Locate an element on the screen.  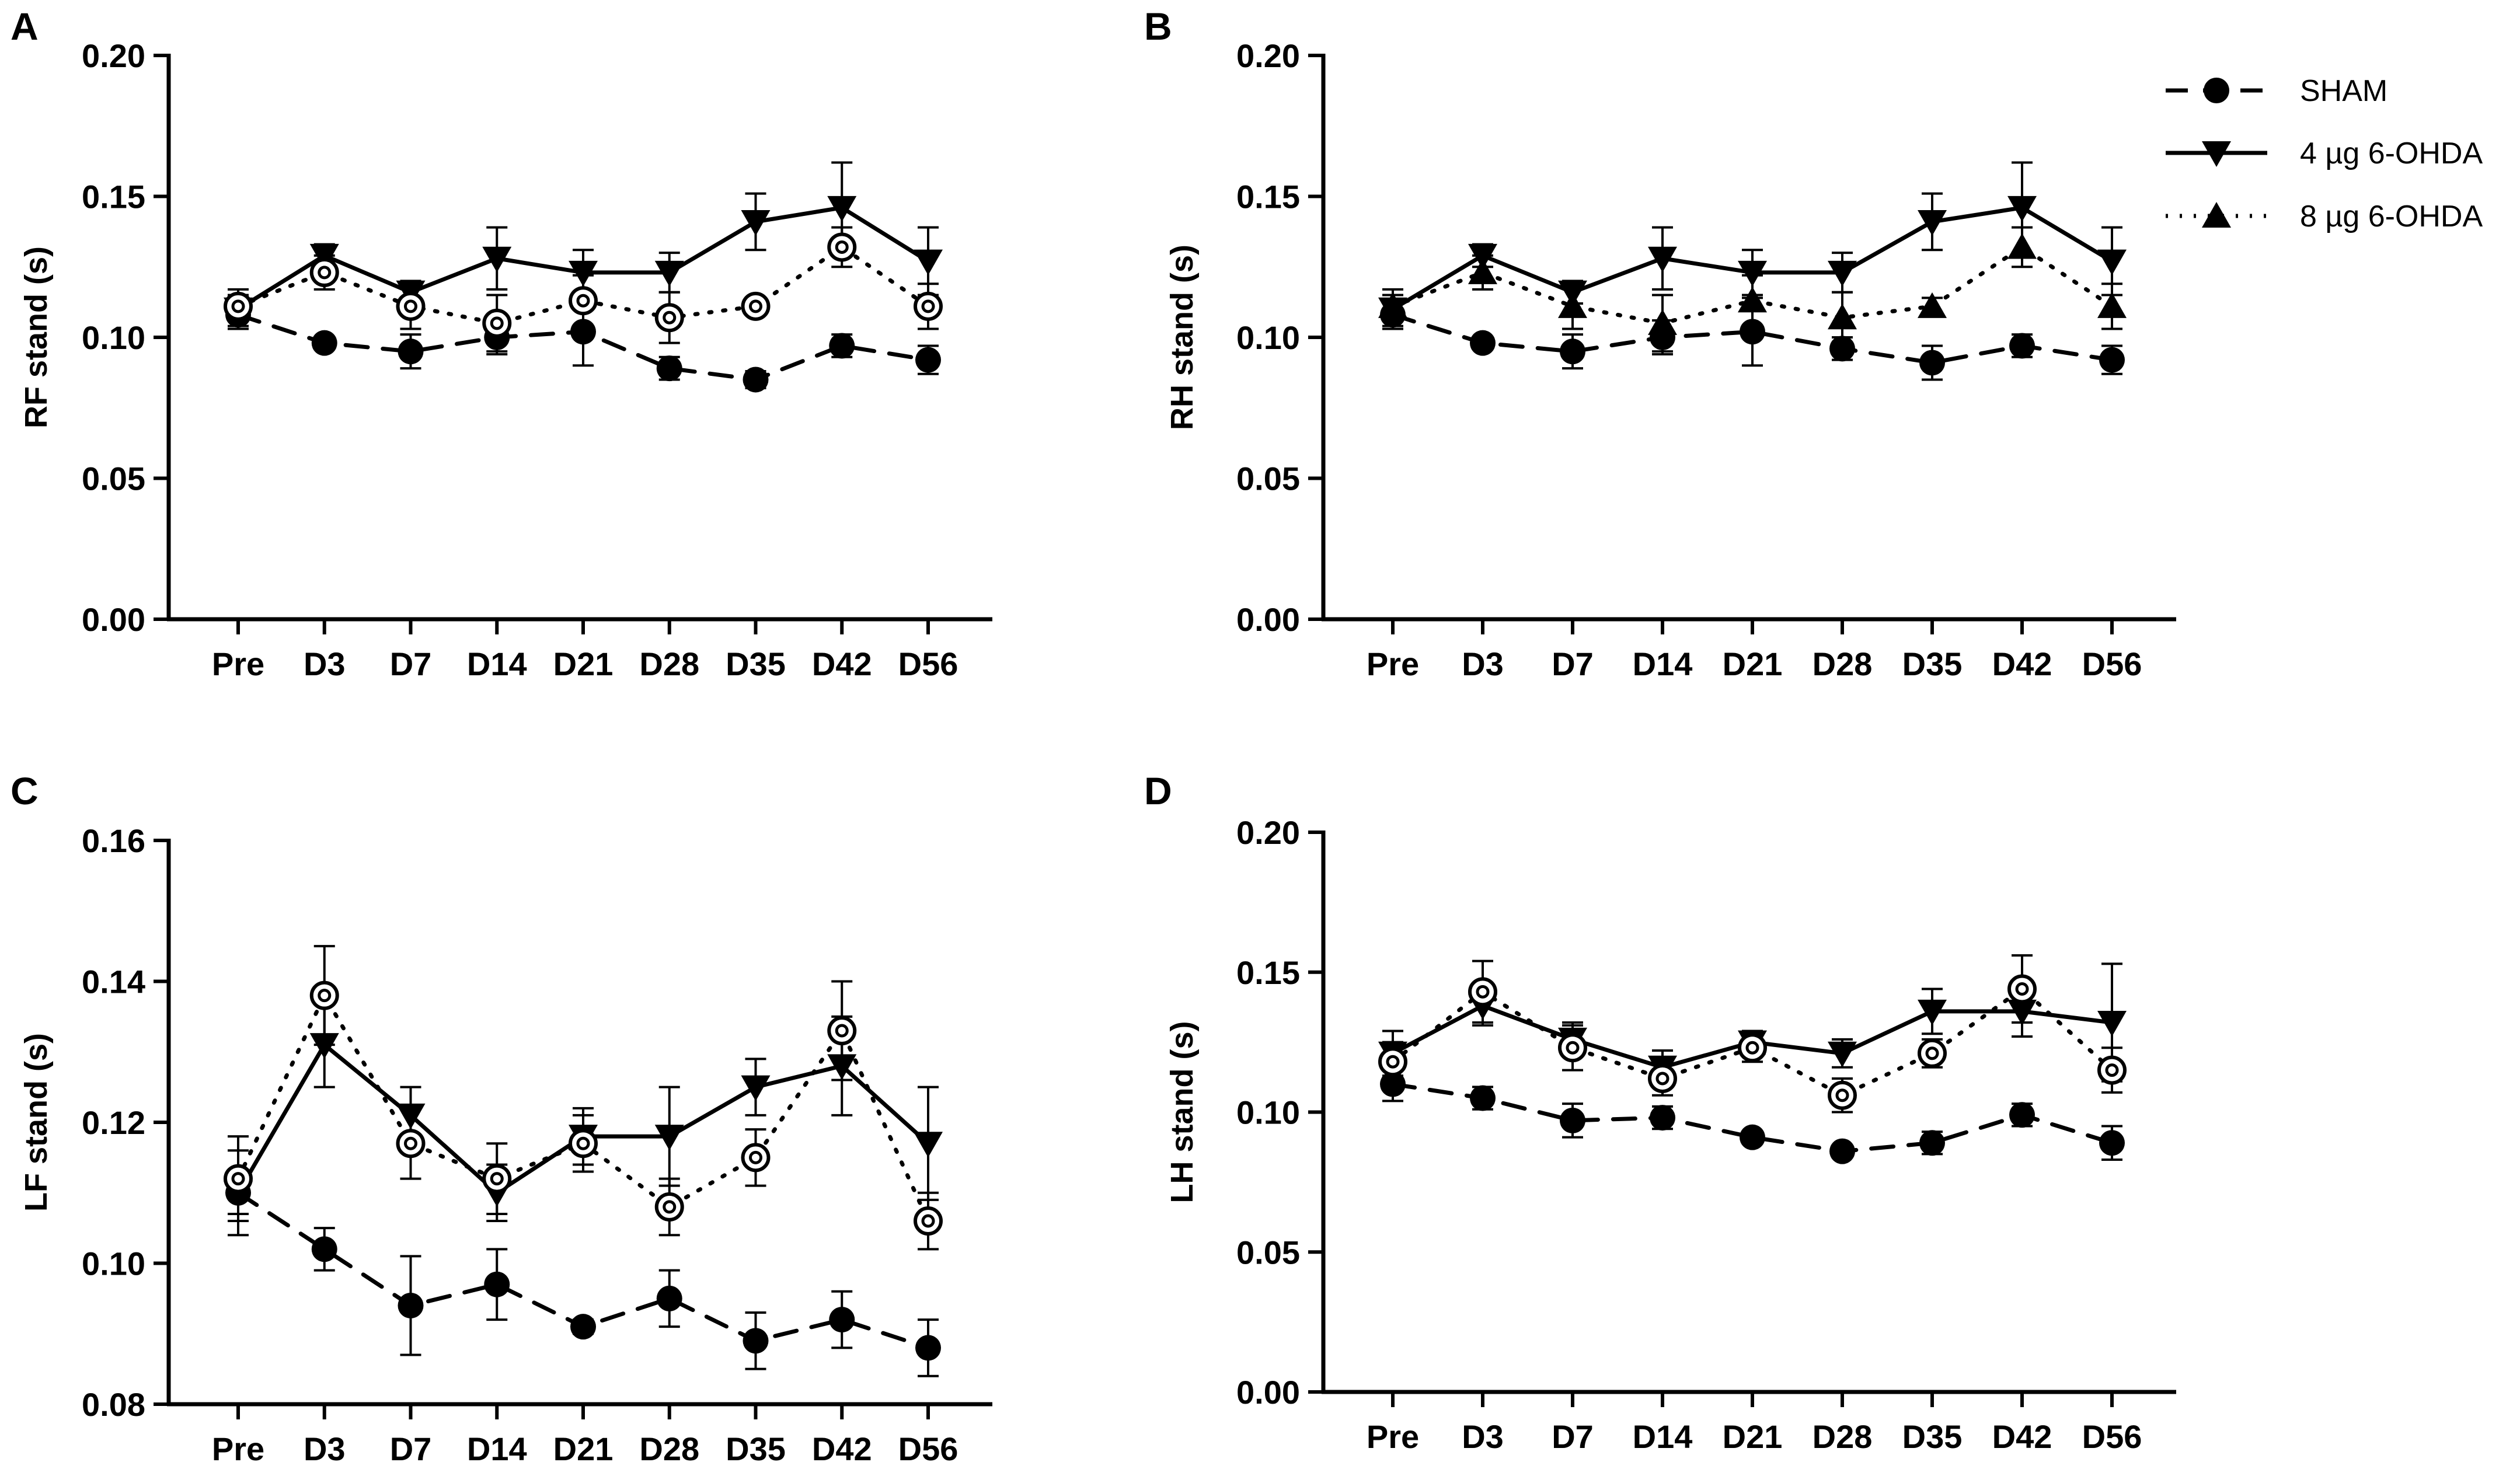
y-axis-title: RH stand (s) is located at coordinates (1182, 337).